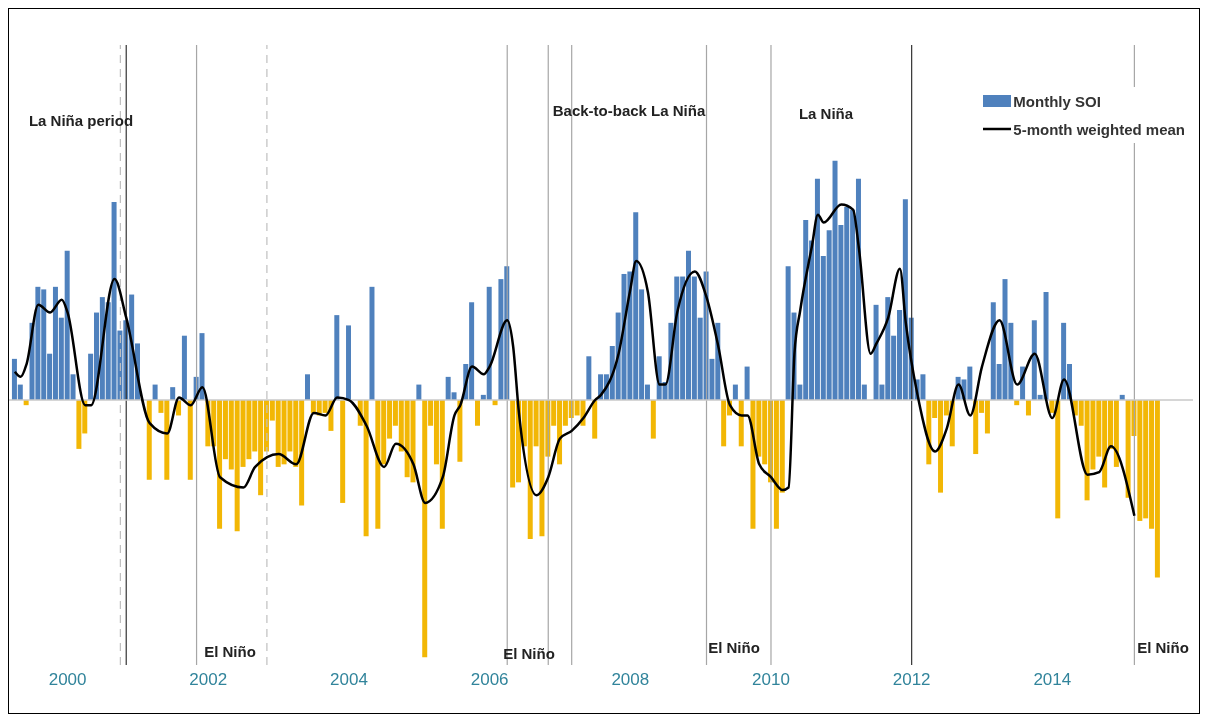  Describe the element at coordinates (349, 680) in the screenshot. I see `x-tick-label: 2004` at that location.